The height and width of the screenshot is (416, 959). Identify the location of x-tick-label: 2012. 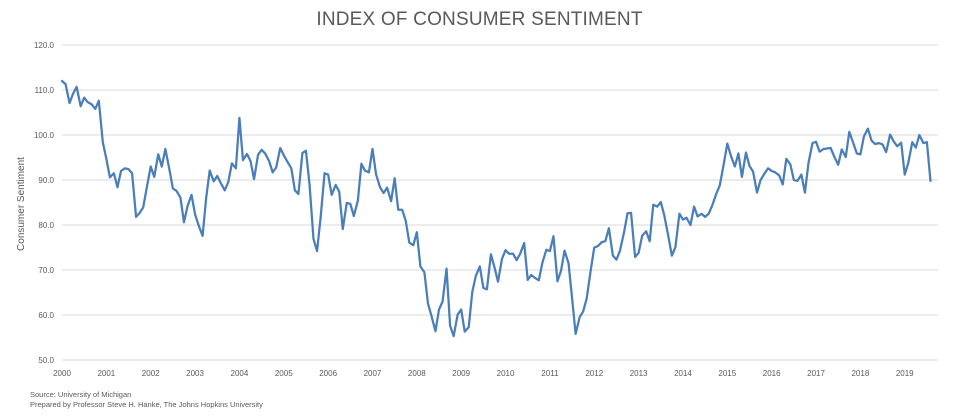
(594, 373).